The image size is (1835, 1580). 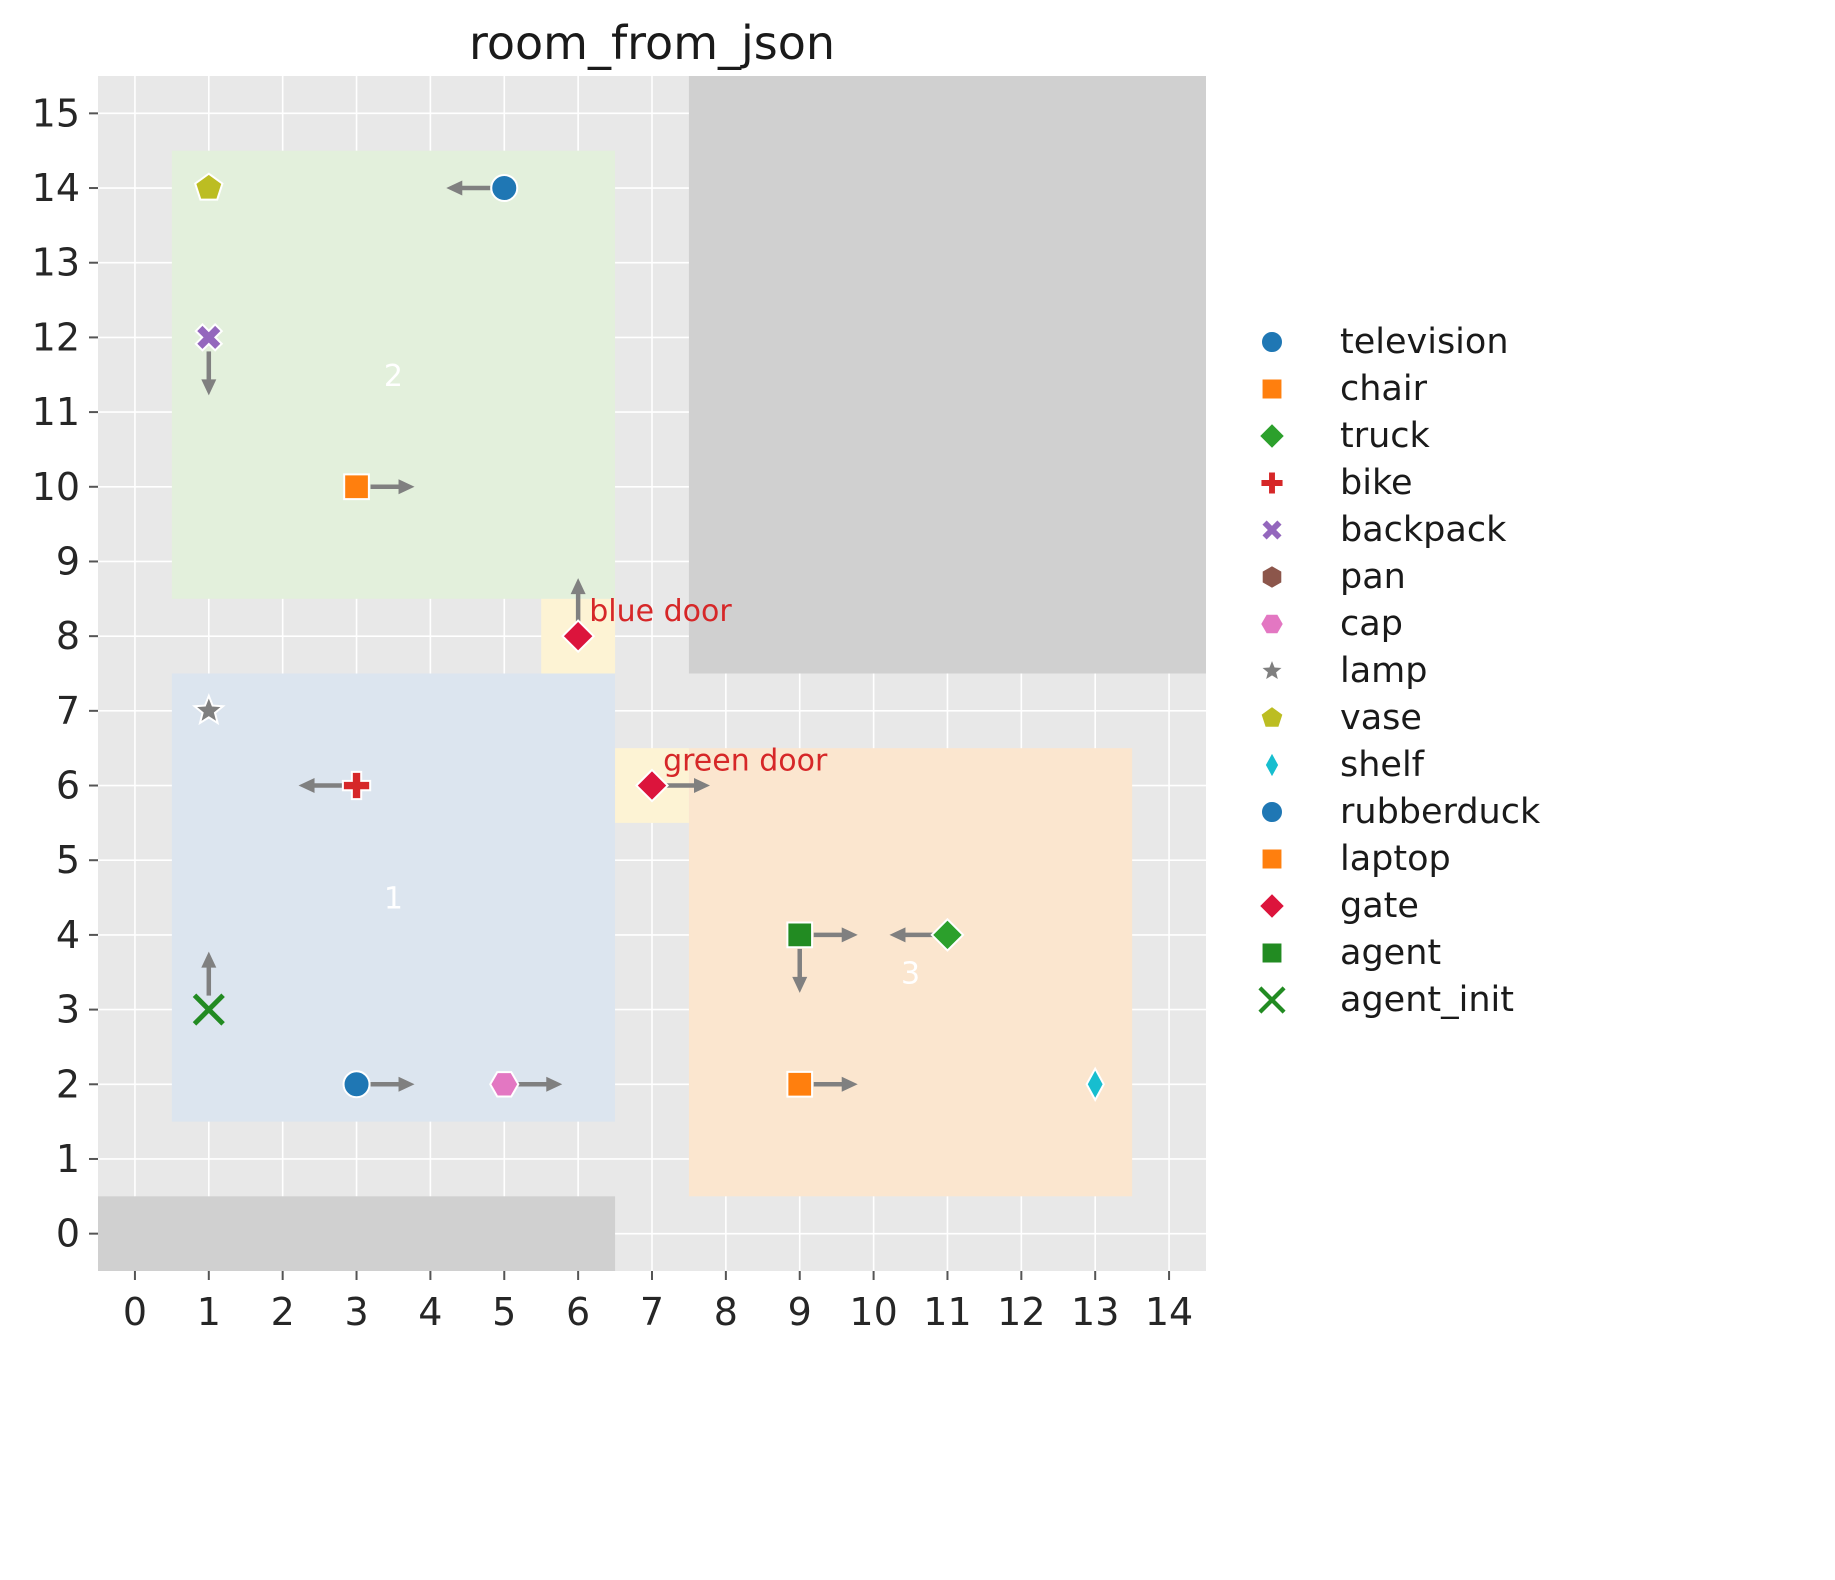 What do you see at coordinates (1272, 811) in the screenshot?
I see `rubberduck-legend-marker-icon` at bounding box center [1272, 811].